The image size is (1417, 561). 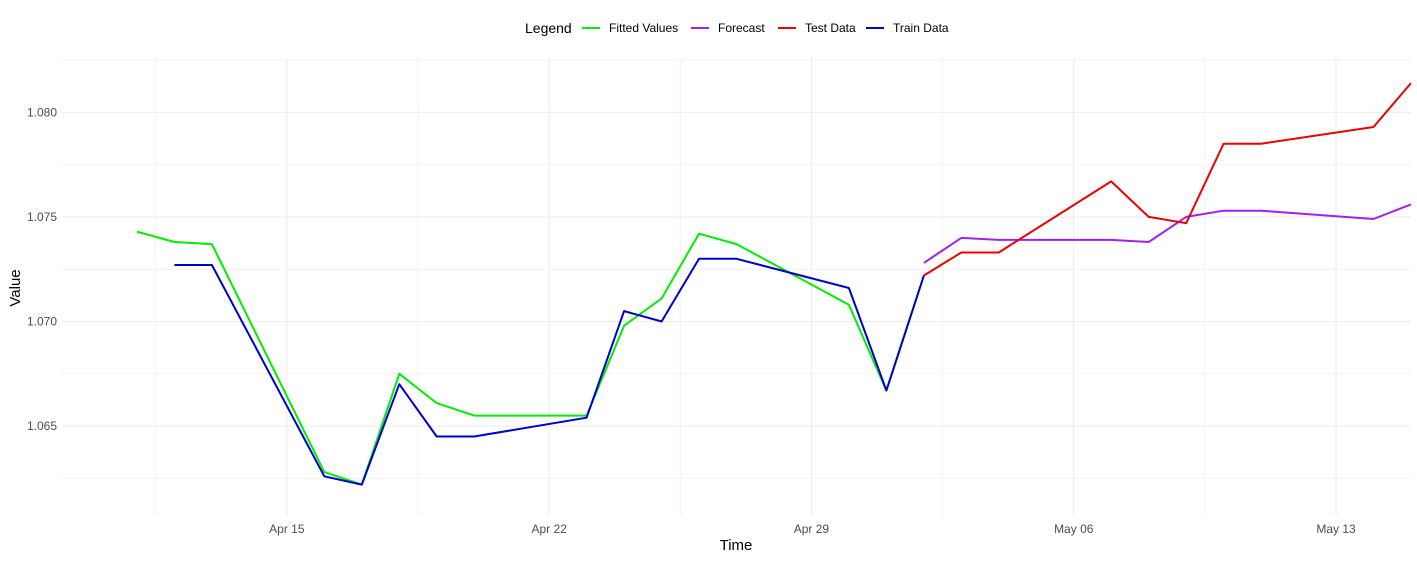 I want to click on legend-label-forecast: Forecast, so click(x=741, y=28).